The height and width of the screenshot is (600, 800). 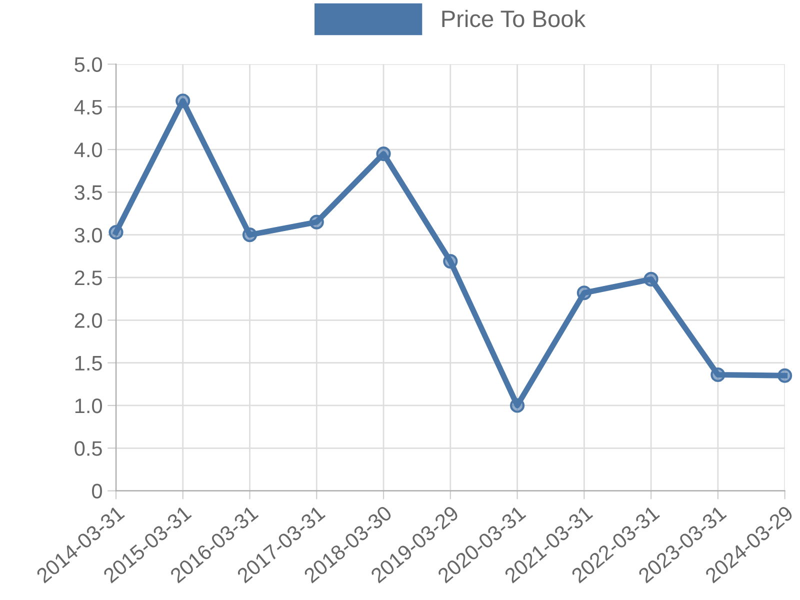 What do you see at coordinates (88, 150) in the screenshot?
I see `y-tick-label: 4.0` at bounding box center [88, 150].